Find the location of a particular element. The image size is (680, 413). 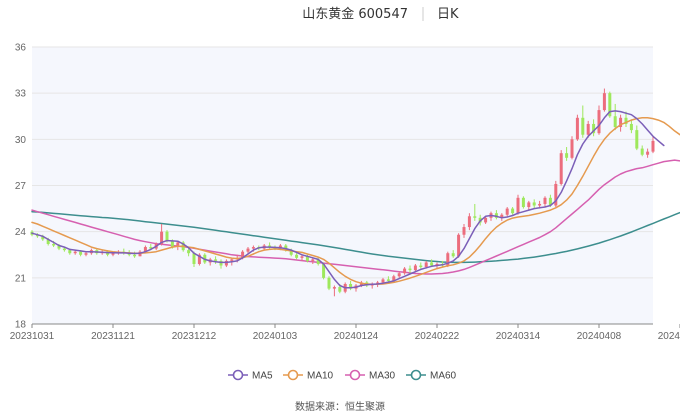

y-tick-label: 33 is located at coordinates (21, 94).